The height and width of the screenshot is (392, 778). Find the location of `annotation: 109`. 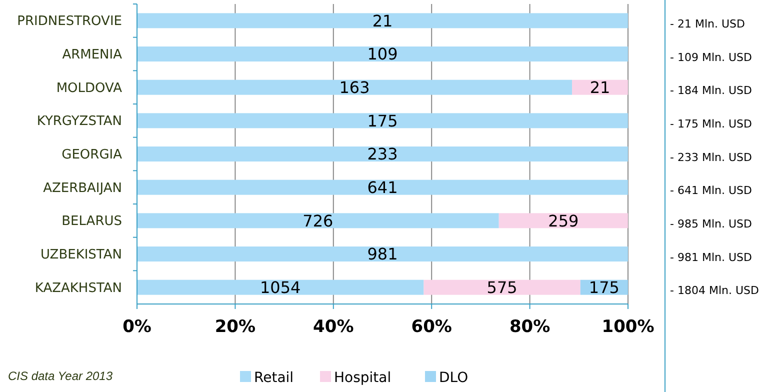

annotation: 109 is located at coordinates (382, 54).